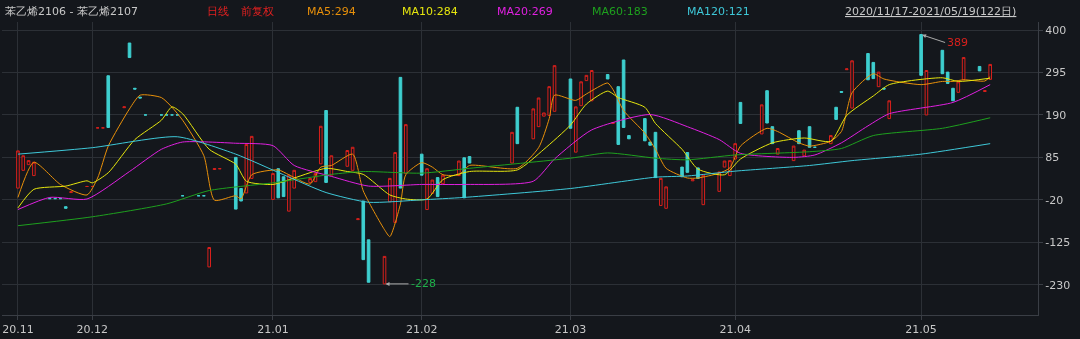  I want to click on text: MA20:269, so click(525, 11).